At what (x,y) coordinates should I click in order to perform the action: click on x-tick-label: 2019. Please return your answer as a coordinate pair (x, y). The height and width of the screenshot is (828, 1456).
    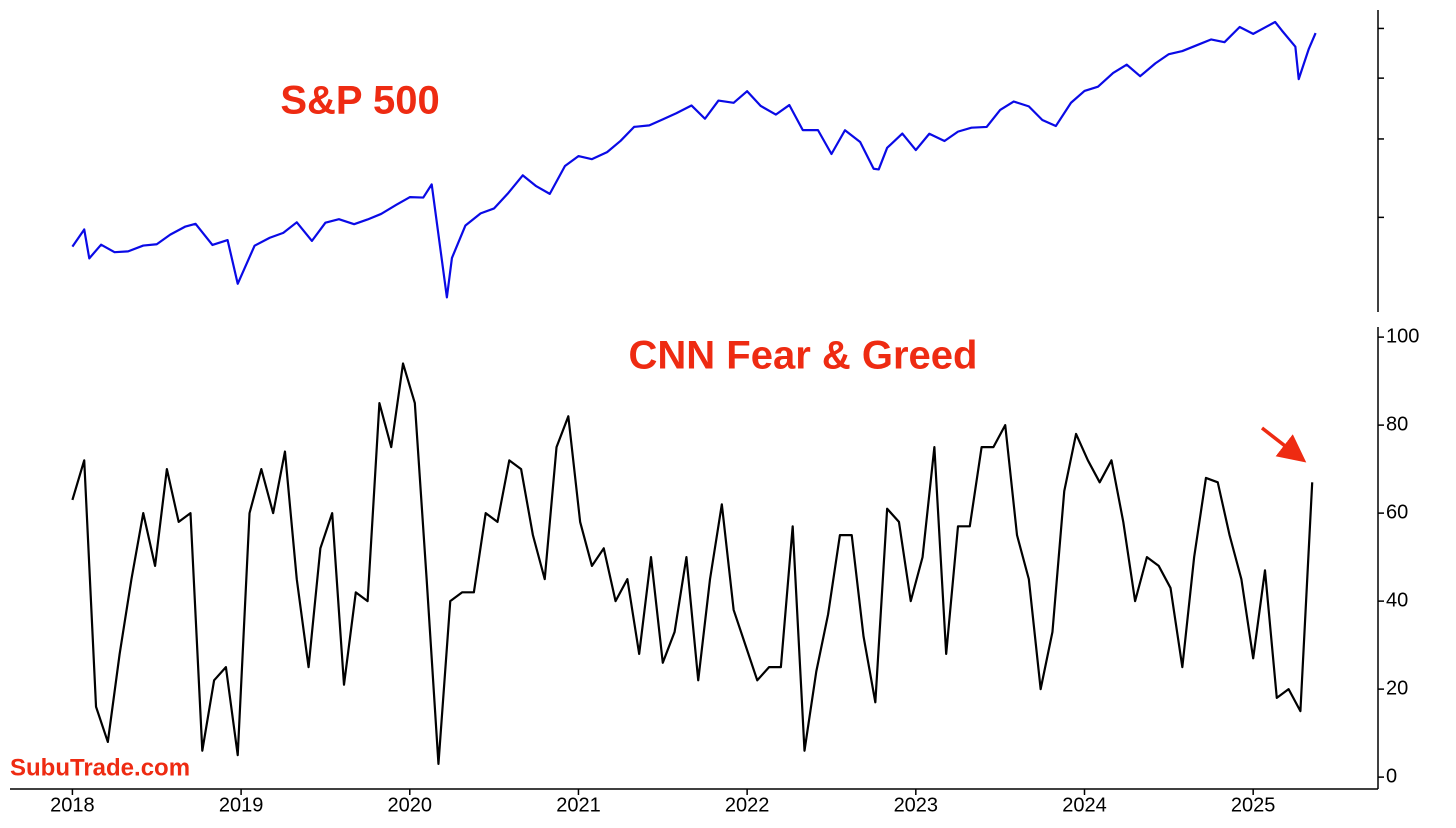
    Looking at the image, I should click on (241, 805).